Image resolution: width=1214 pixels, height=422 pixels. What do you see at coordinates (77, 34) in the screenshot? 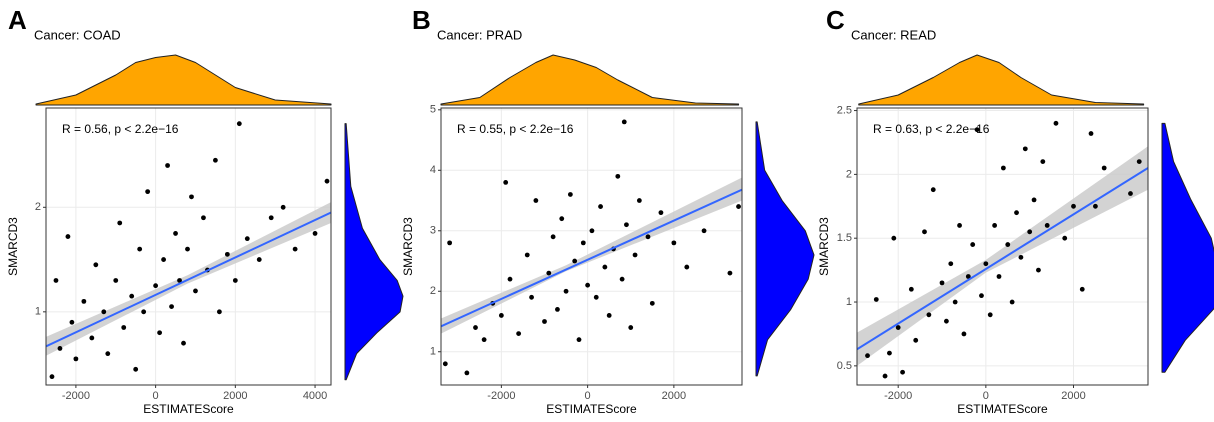
I see `panel-title: Cancer: COAD` at bounding box center [77, 34].